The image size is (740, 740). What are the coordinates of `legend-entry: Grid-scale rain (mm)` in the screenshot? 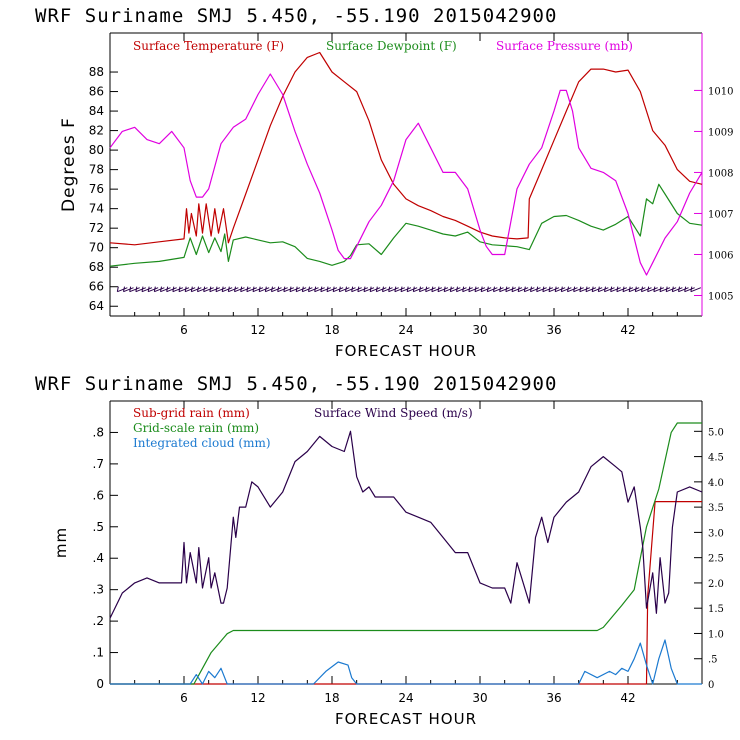 It's located at (196, 428).